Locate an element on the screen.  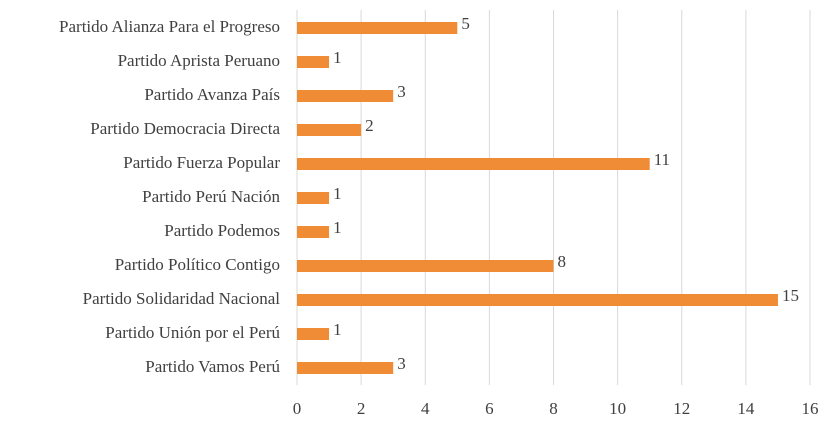
x-tick-label: 10 is located at coordinates (617, 408).